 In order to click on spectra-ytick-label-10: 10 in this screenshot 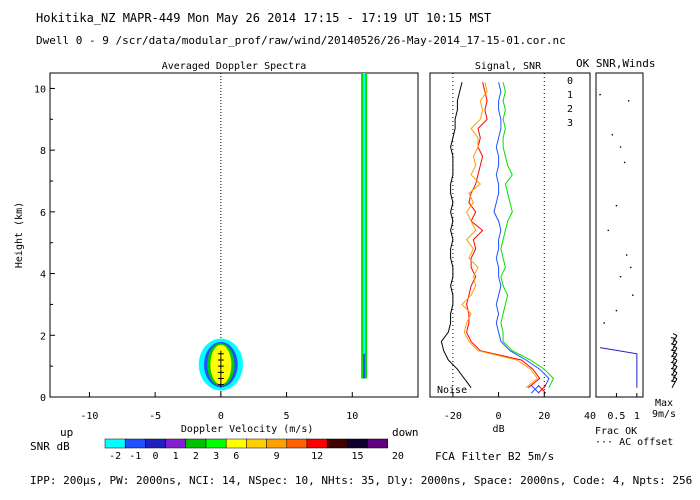, I will do `click(40, 89)`.